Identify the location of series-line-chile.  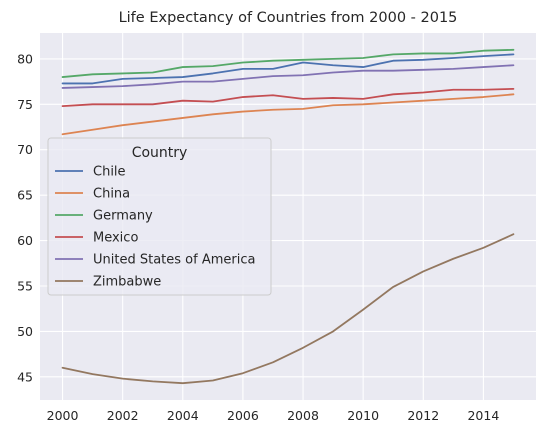
(288, 69).